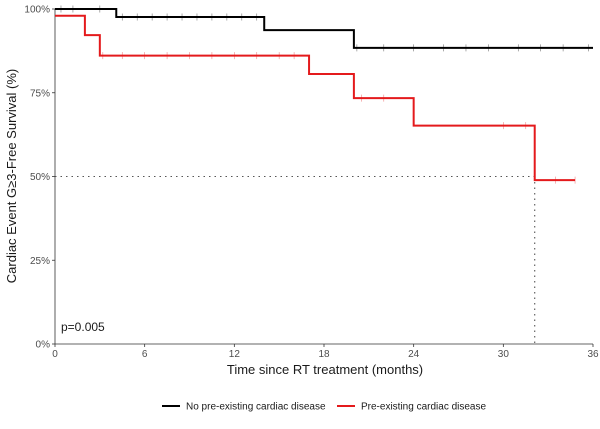 This screenshot has height=429, width=600. What do you see at coordinates (324, 354) in the screenshot?
I see `x-tick-label: 18` at bounding box center [324, 354].